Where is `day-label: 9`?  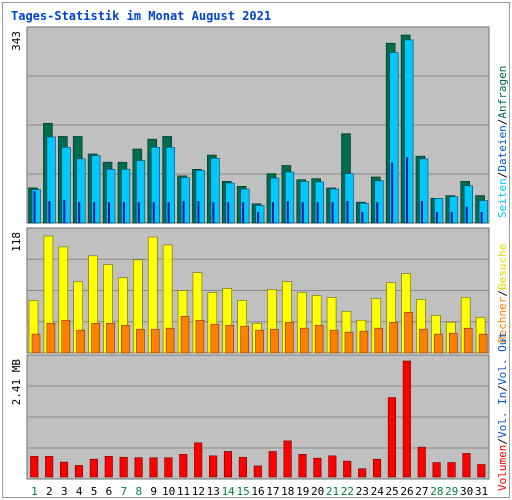
day-label: 9 is located at coordinates (153, 491).